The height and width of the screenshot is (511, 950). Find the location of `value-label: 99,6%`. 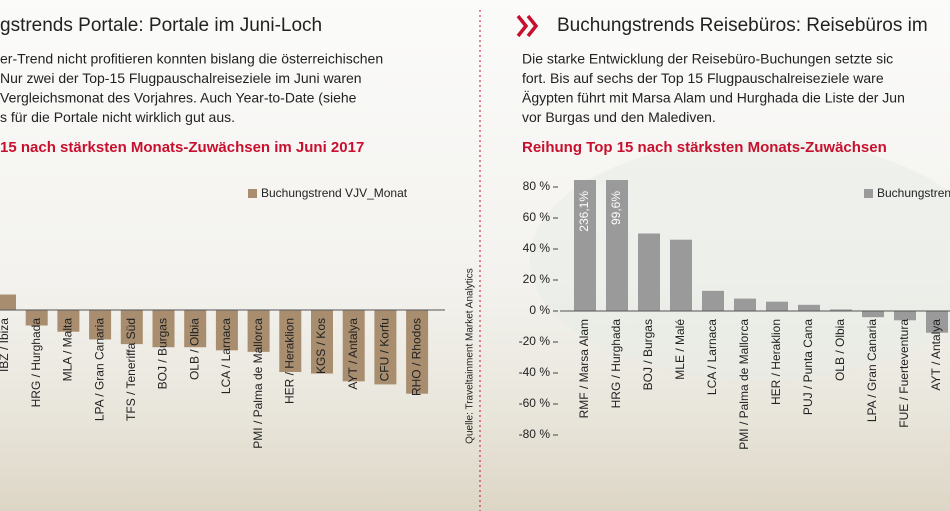

value-label: 99,6% is located at coordinates (616, 208).